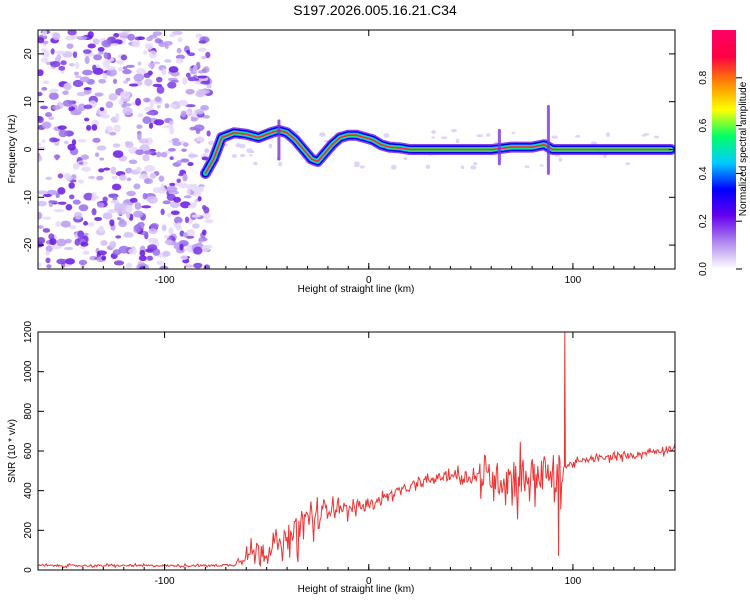 The width and height of the screenshot is (750, 600). What do you see at coordinates (28, 244) in the screenshot?
I see `y-tick-label: -20` at bounding box center [28, 244].